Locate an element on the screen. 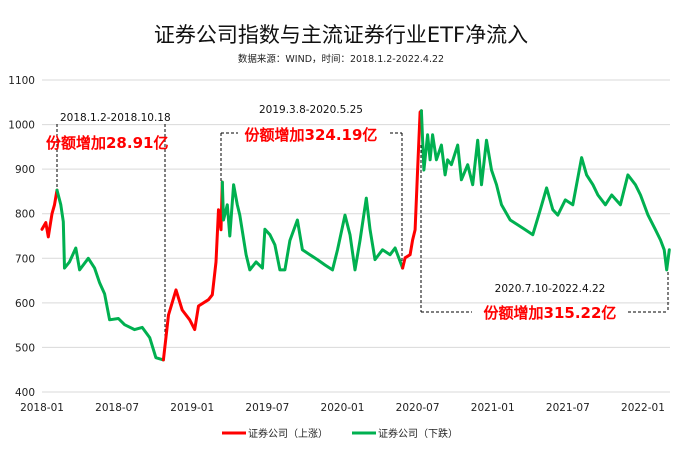  chart-subtitle: 数据来源：WIND，时间：2018.1.2-2022.4.22 is located at coordinates (341, 59).